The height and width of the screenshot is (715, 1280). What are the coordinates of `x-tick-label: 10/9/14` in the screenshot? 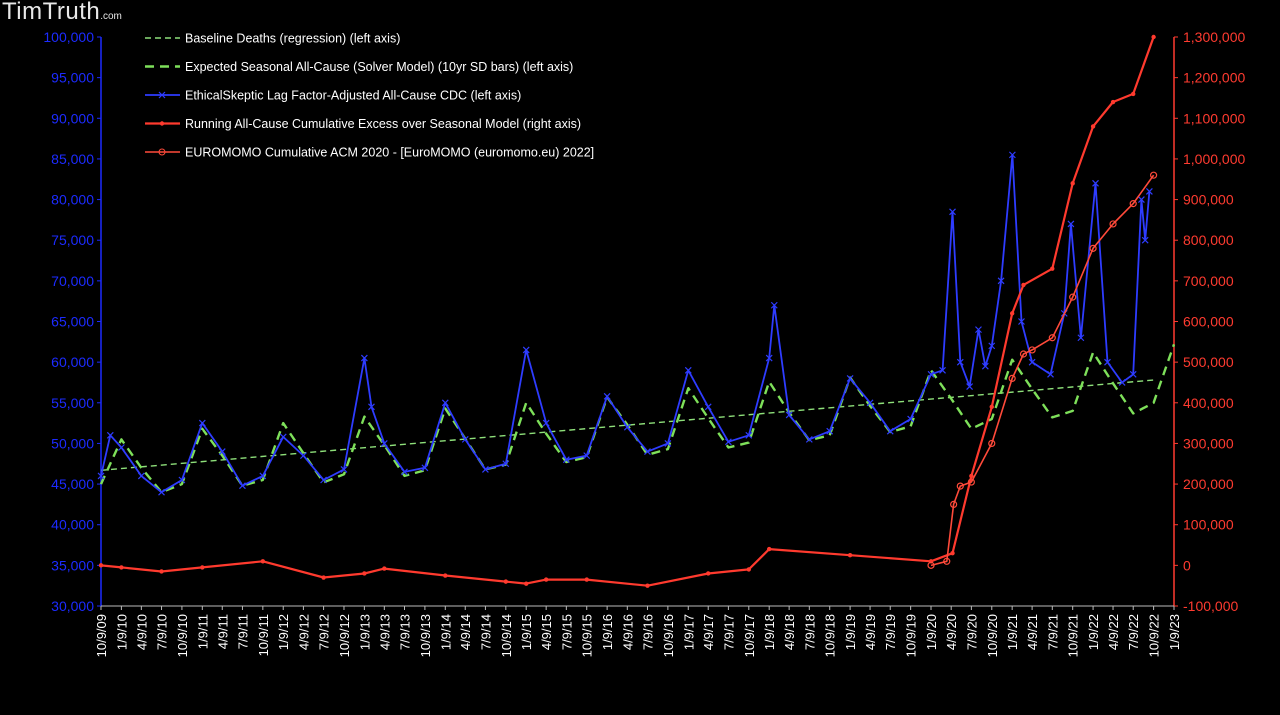 It's located at (506, 635).